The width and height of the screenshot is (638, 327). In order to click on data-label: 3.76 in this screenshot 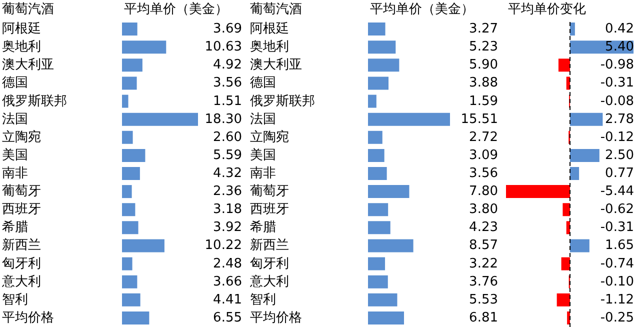, I will do `click(483, 282)`.